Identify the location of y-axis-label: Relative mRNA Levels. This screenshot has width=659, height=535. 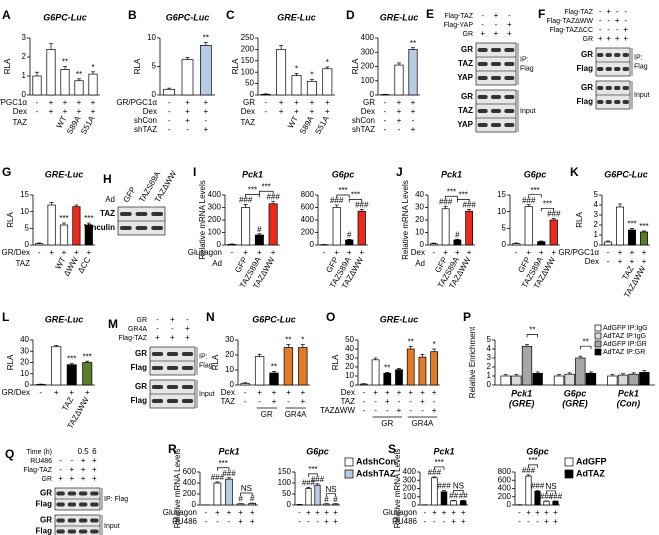
(397, 489).